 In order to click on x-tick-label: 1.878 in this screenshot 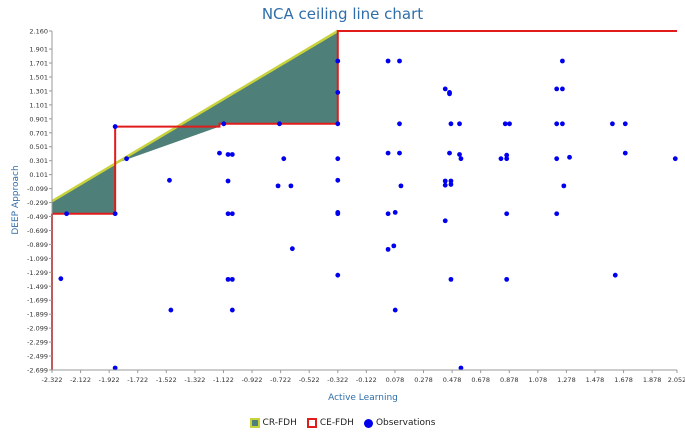, I will do `click(652, 380)`.